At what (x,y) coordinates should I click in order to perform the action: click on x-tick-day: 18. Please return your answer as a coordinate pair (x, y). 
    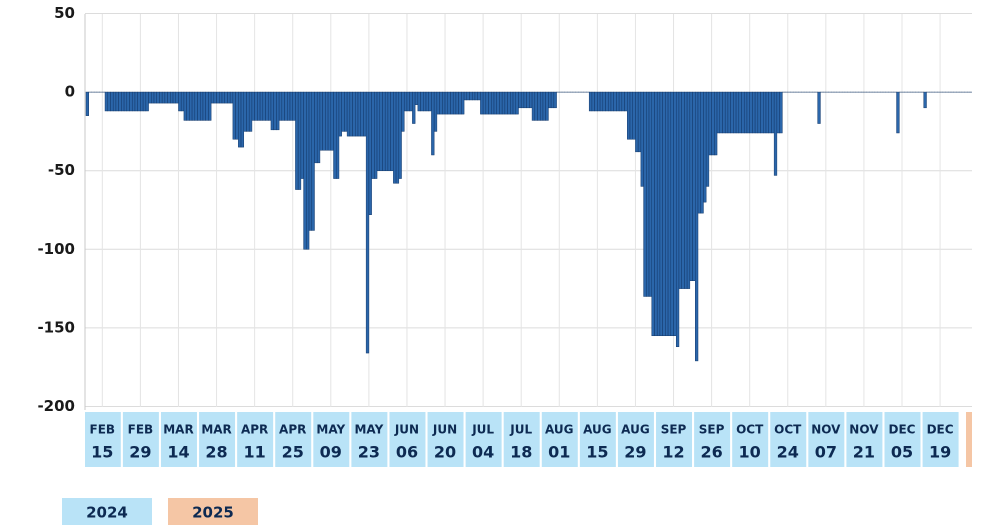
    Looking at the image, I should click on (521, 452).